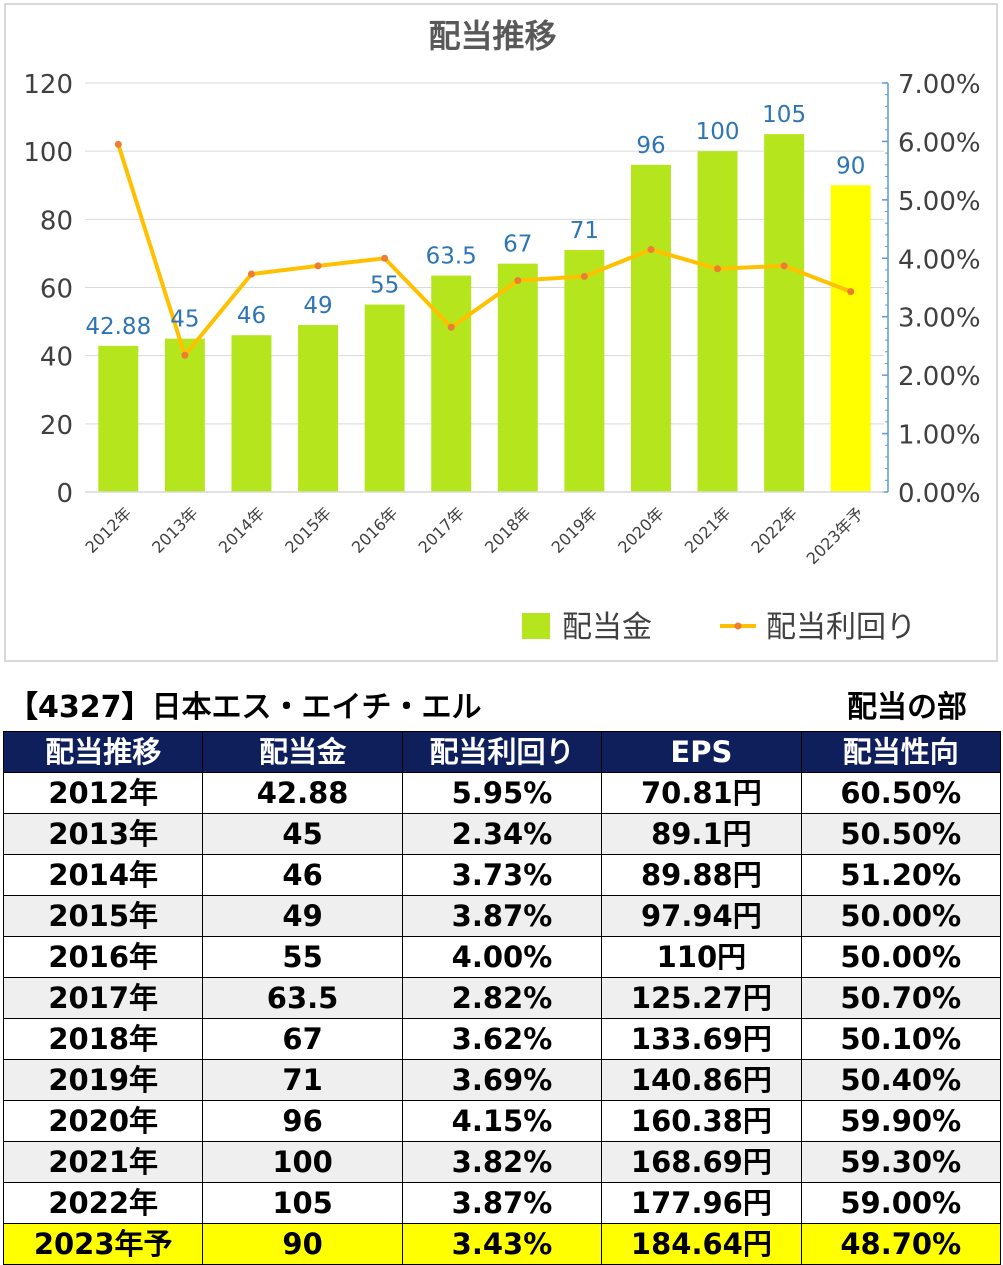  I want to click on y-right-tick-label: 0.00%, so click(939, 494).